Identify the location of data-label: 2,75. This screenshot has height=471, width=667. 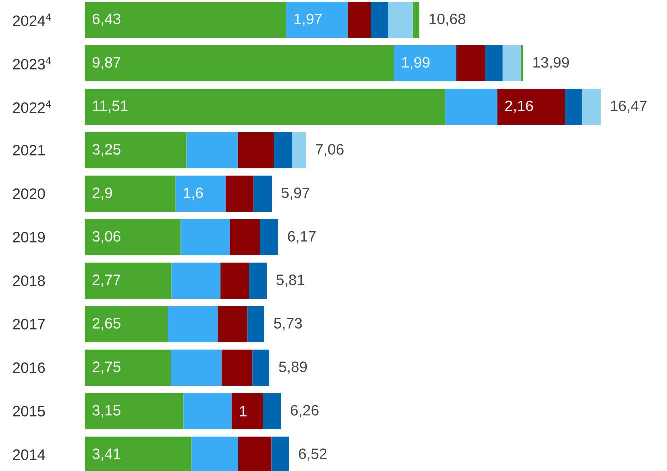
(106, 368).